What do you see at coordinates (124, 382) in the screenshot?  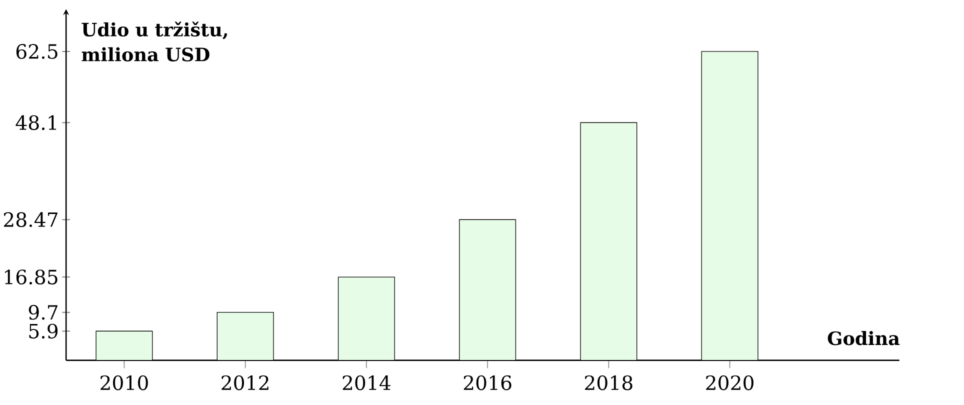 I see `x-tick-label: 2010` at bounding box center [124, 382].